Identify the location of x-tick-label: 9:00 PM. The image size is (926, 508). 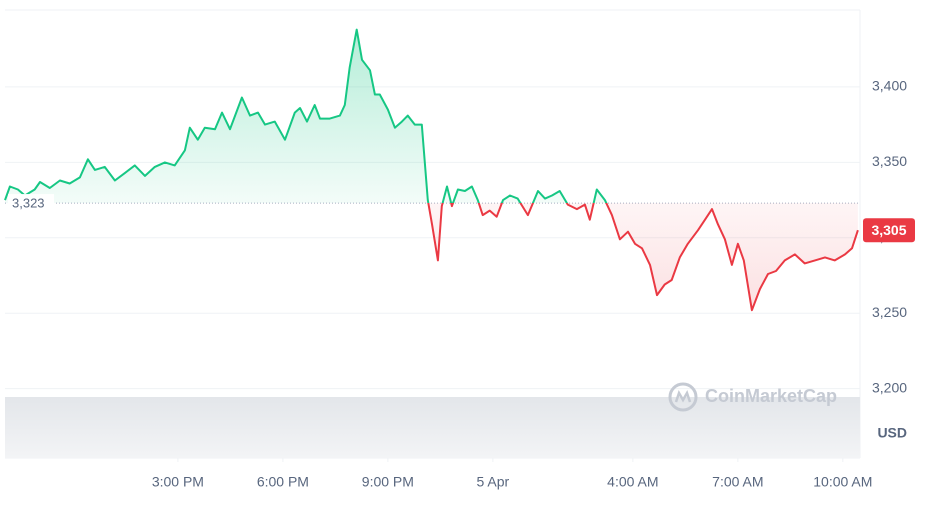
(388, 482).